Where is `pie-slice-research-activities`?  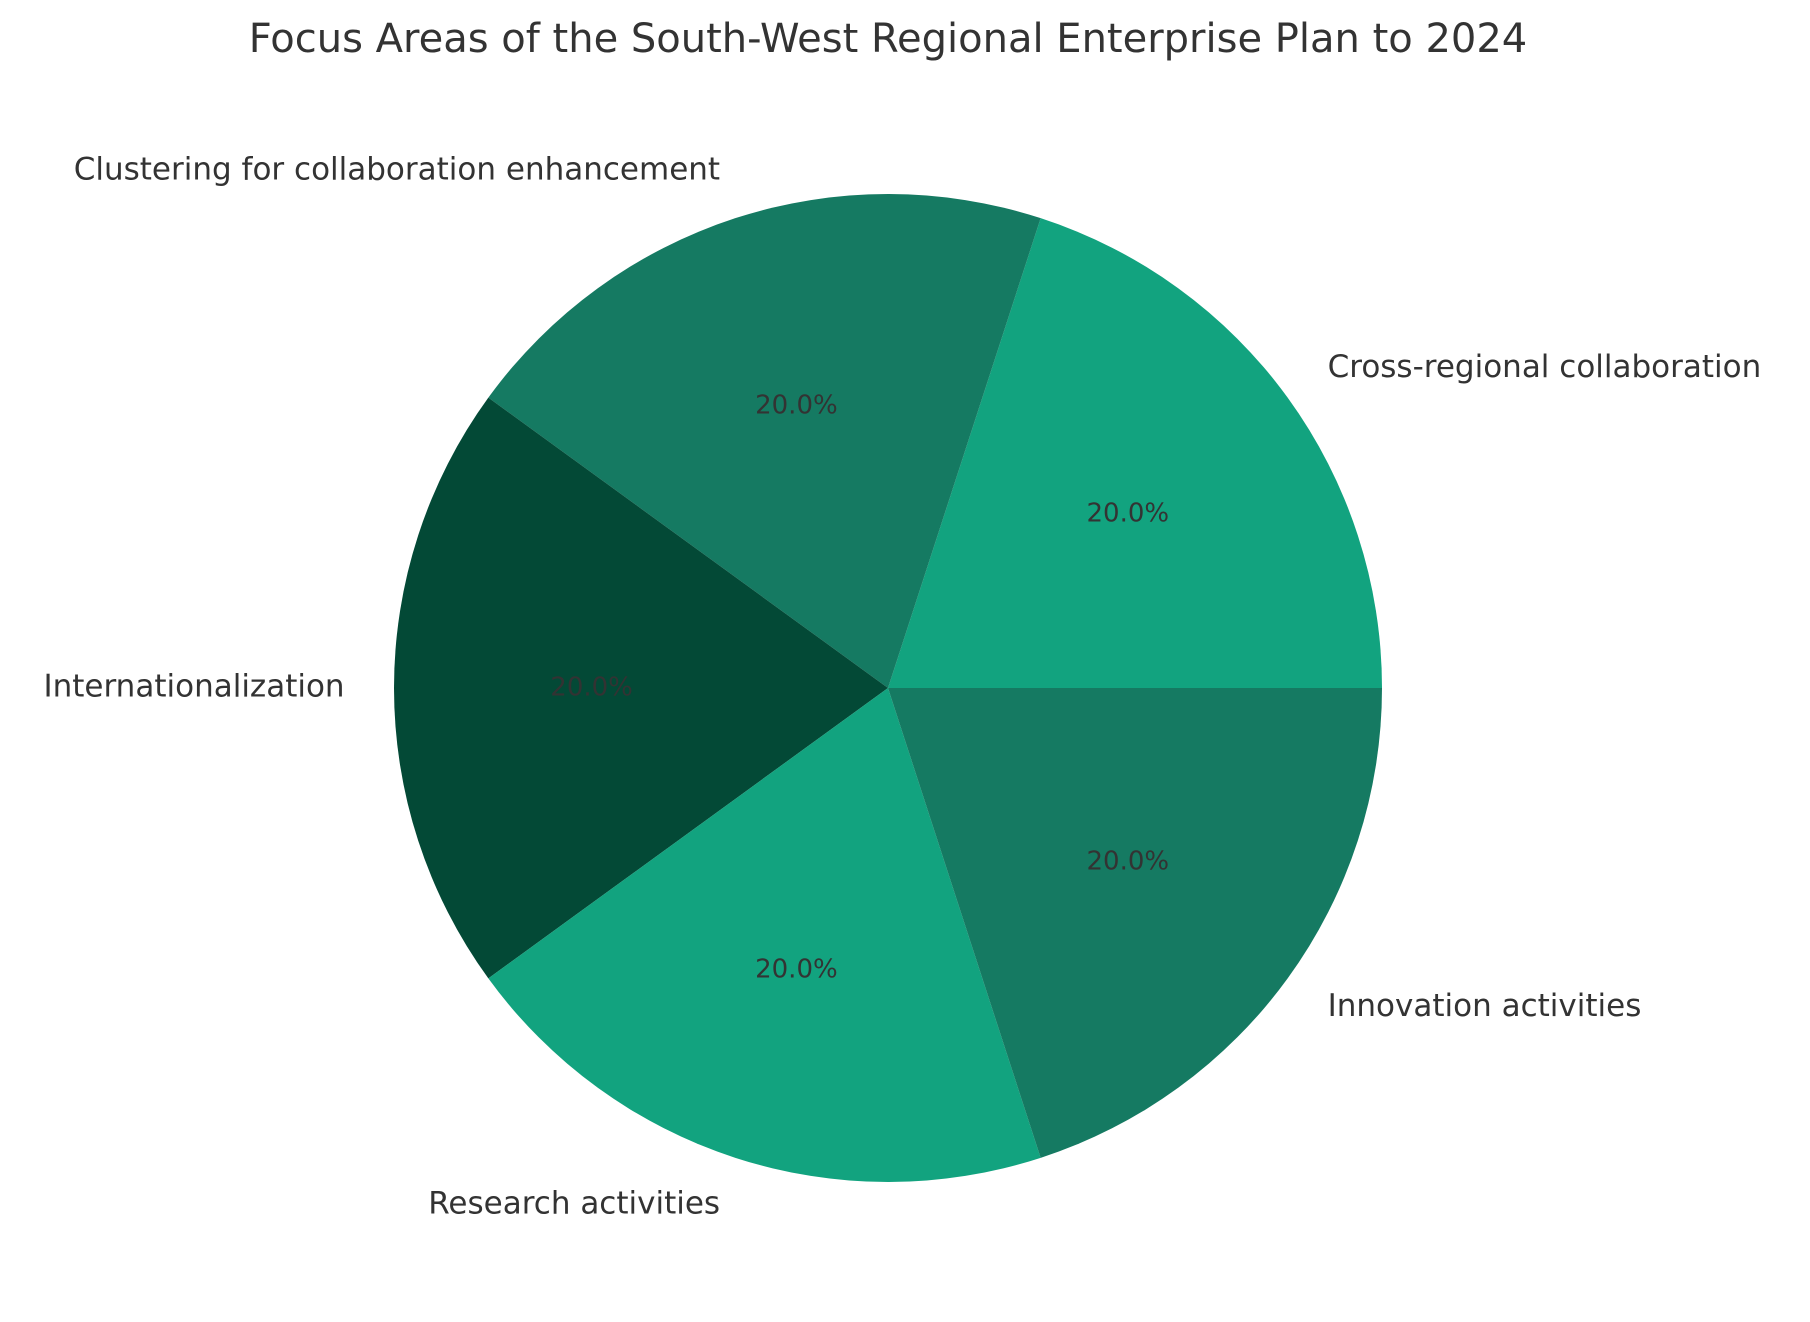
pie-slice-research-activities is located at coordinates (764, 935).